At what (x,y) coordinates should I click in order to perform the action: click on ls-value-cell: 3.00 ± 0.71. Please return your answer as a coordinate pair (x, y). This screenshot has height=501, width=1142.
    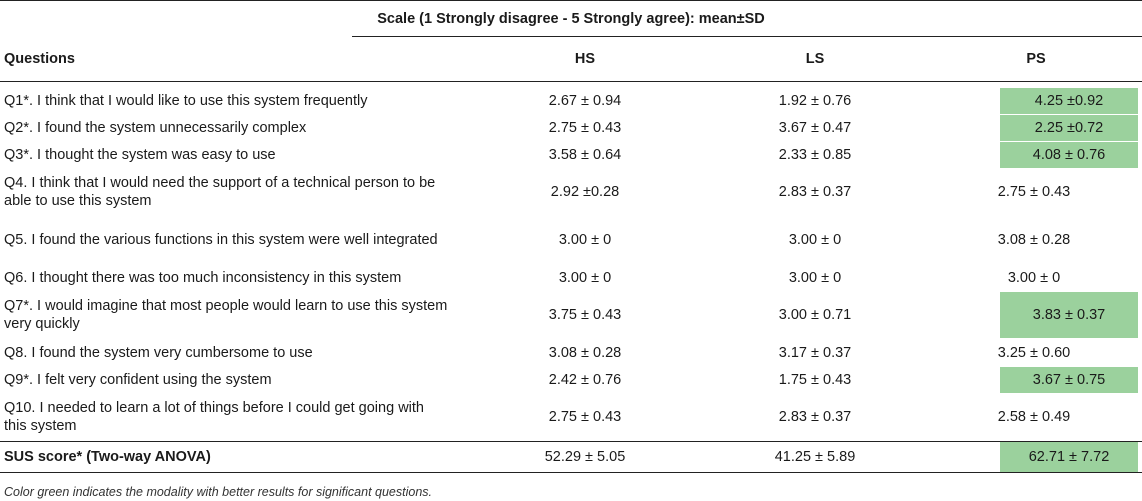
    Looking at the image, I should click on (815, 315).